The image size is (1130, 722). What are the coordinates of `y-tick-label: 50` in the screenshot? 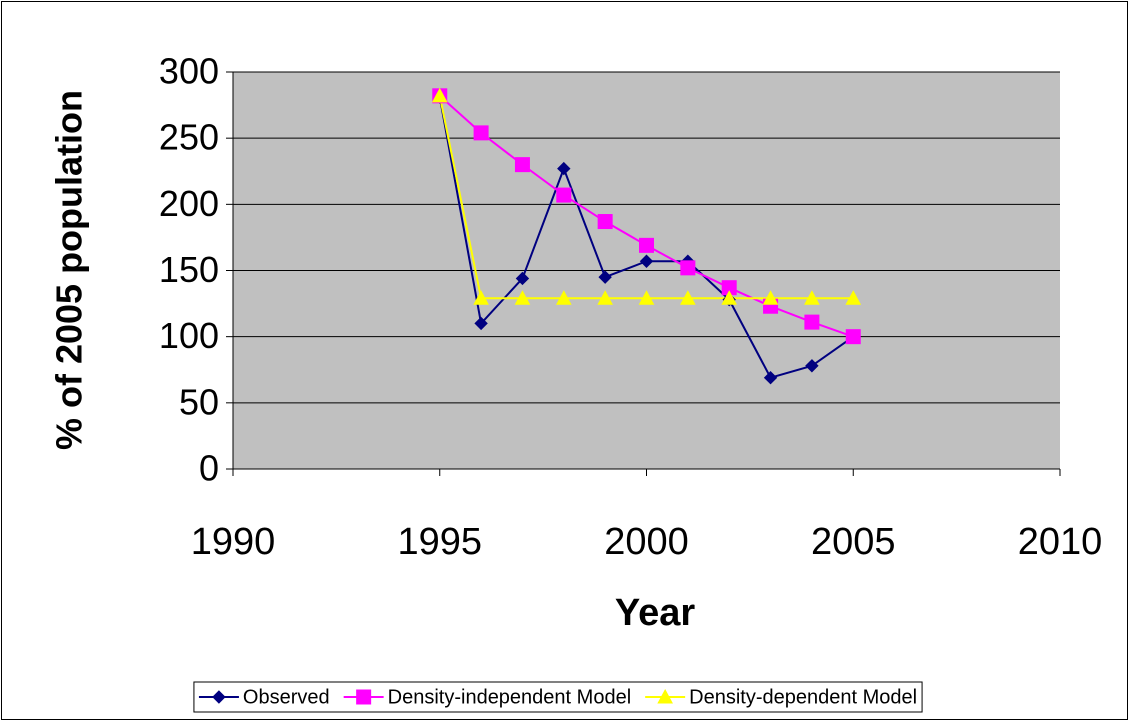 It's located at (199, 401).